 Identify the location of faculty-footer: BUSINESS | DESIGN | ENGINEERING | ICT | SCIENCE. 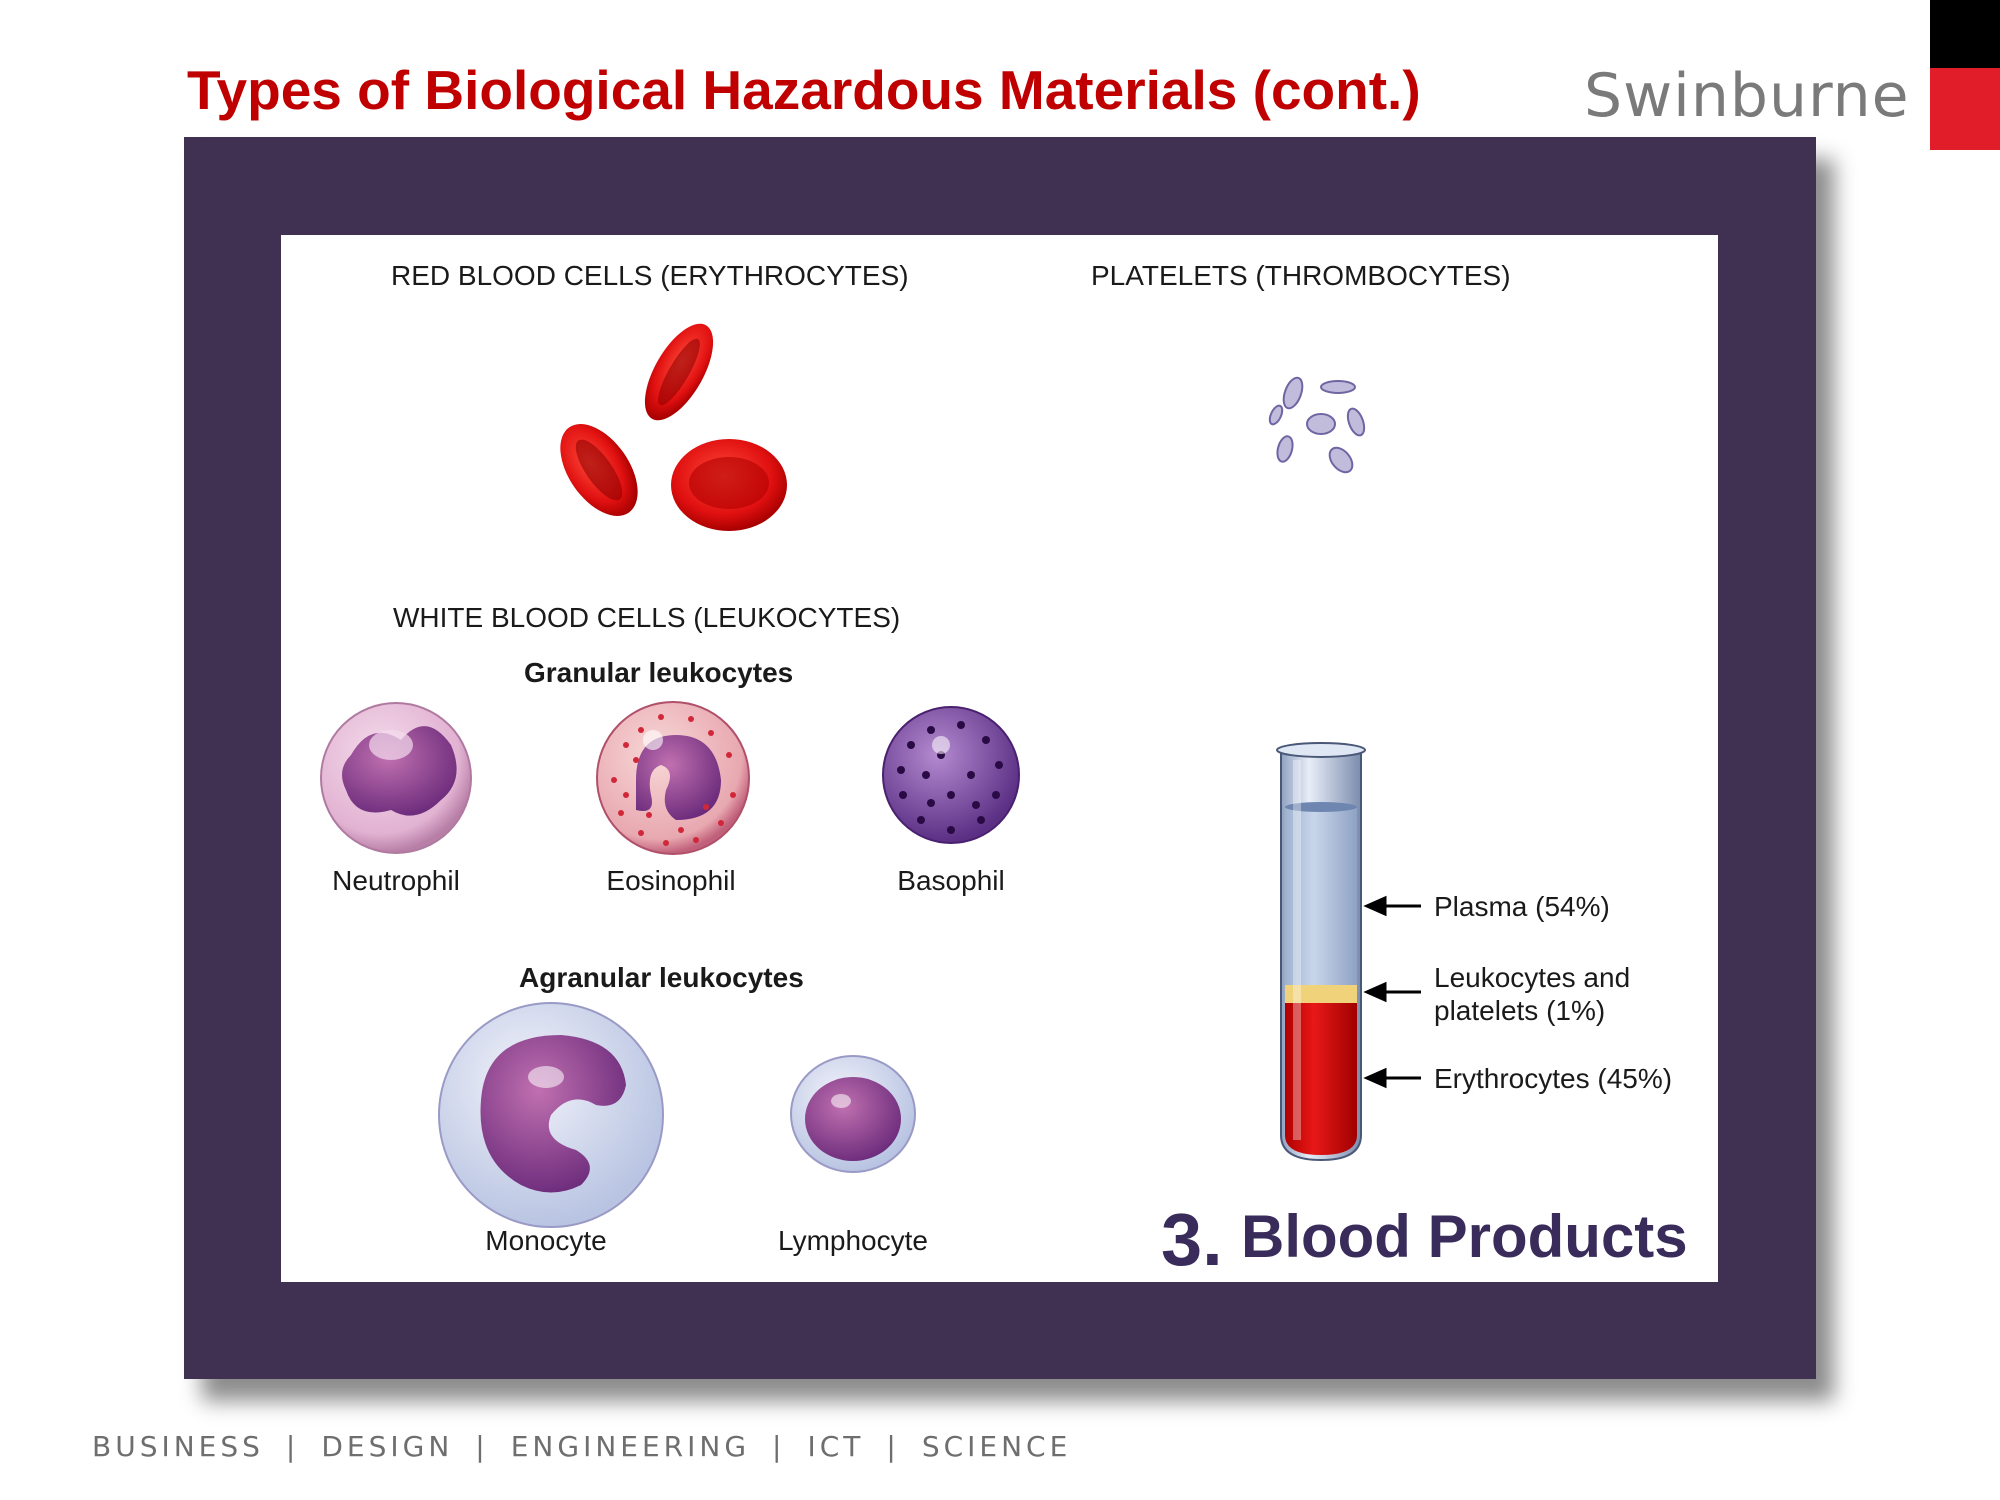
(581, 1446).